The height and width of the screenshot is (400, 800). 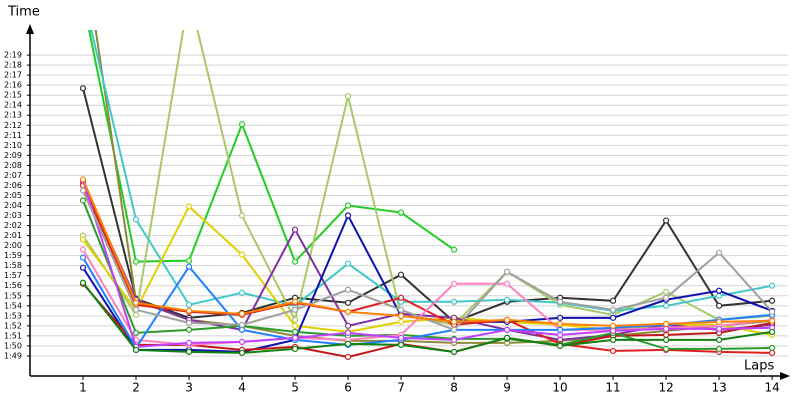 I want to click on y-tick-label: 2:17, so click(x=13, y=75).